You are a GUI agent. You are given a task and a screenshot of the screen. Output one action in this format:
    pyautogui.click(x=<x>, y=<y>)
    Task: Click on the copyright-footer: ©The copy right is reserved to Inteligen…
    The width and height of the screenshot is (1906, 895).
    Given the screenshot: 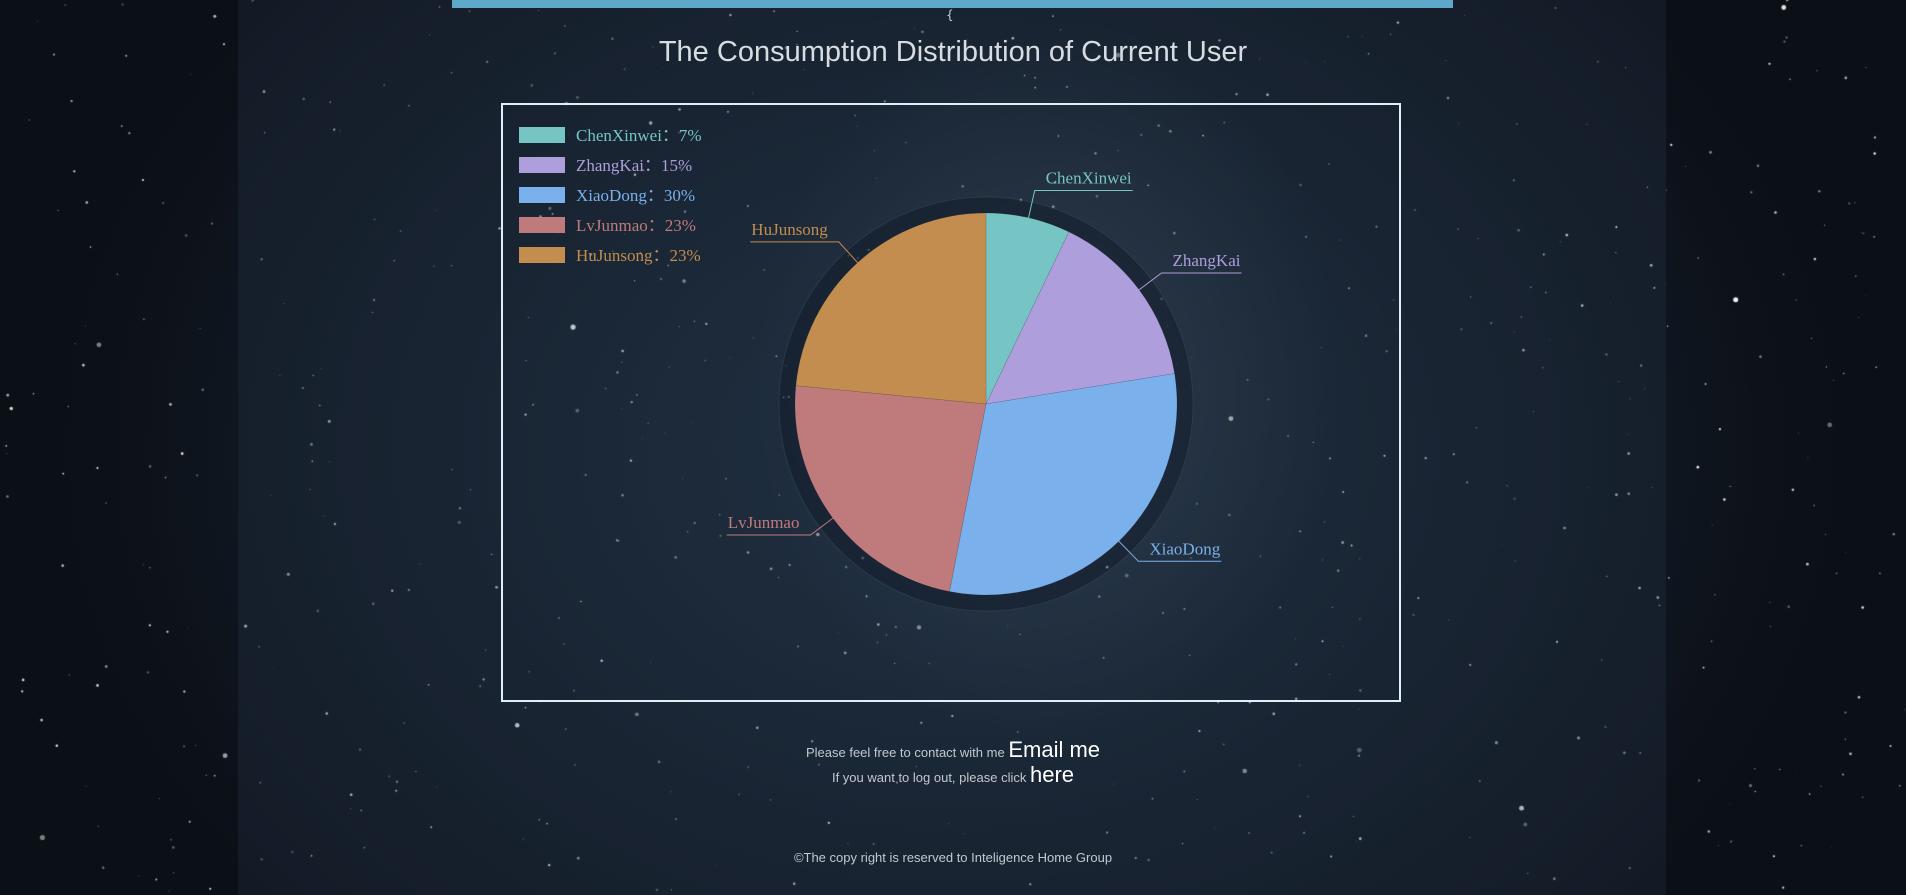 What is the action you would take?
    pyautogui.click(x=953, y=857)
    